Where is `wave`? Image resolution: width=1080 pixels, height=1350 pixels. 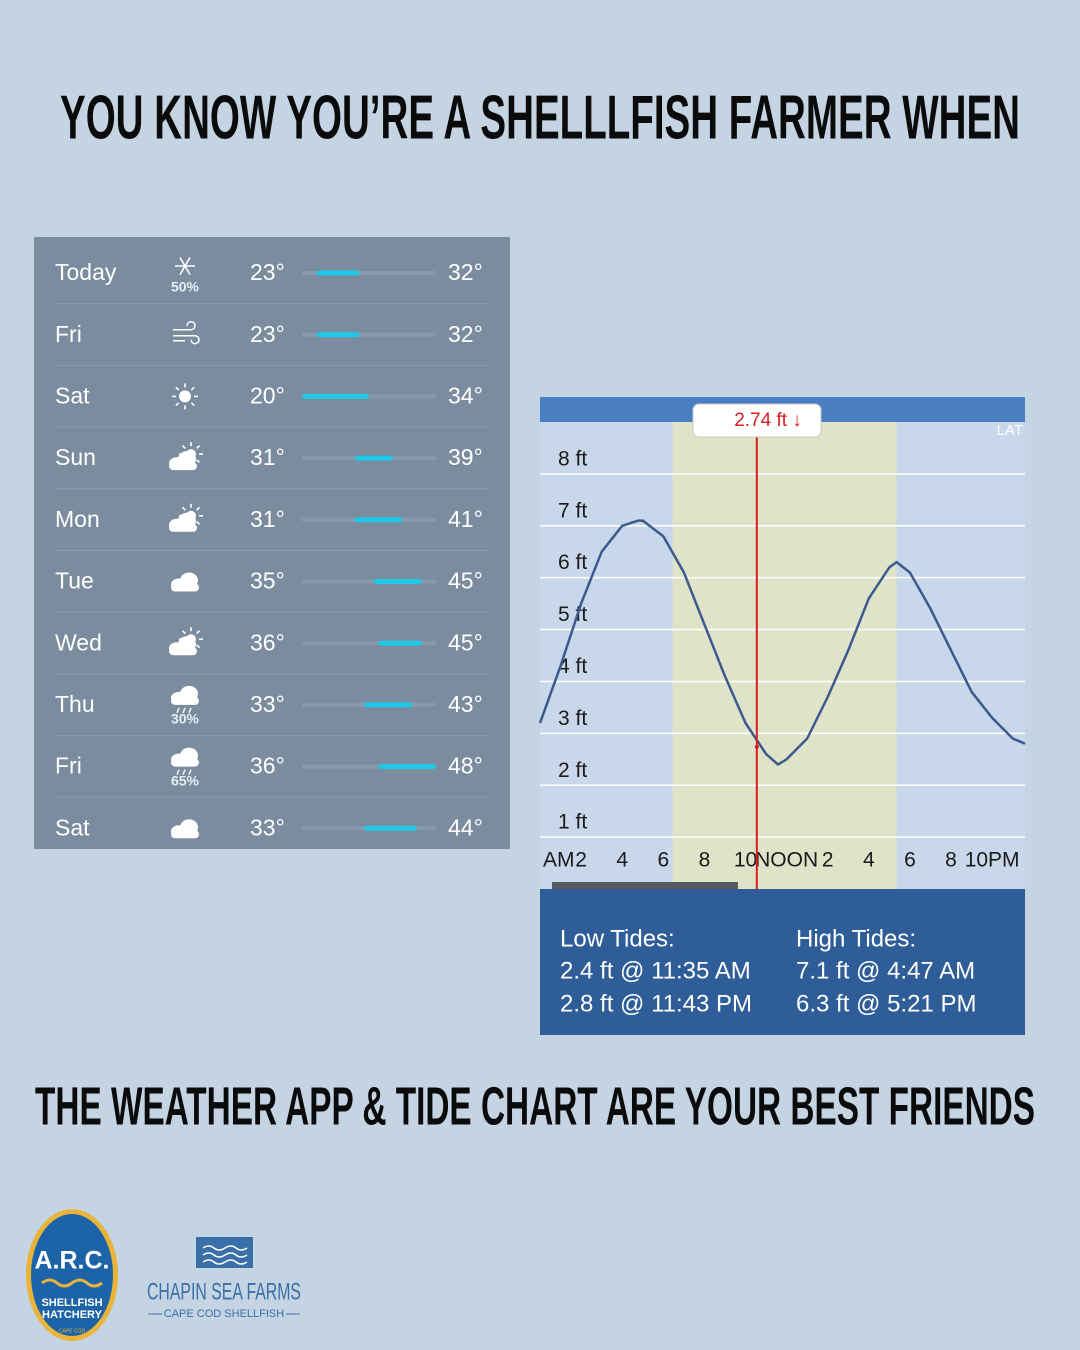
wave is located at coordinates (72, 1283).